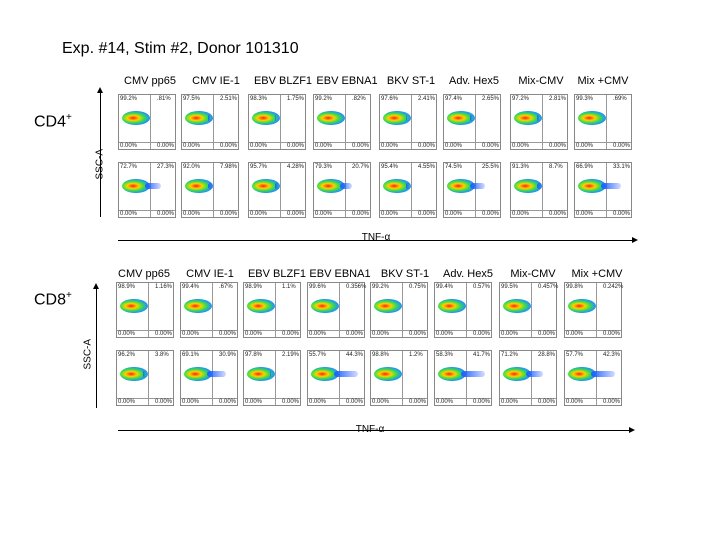 This screenshot has height=540, width=720. I want to click on flow-plot-panel: 97.4% 2.65% 0.00% 0.00%, so click(472, 122).